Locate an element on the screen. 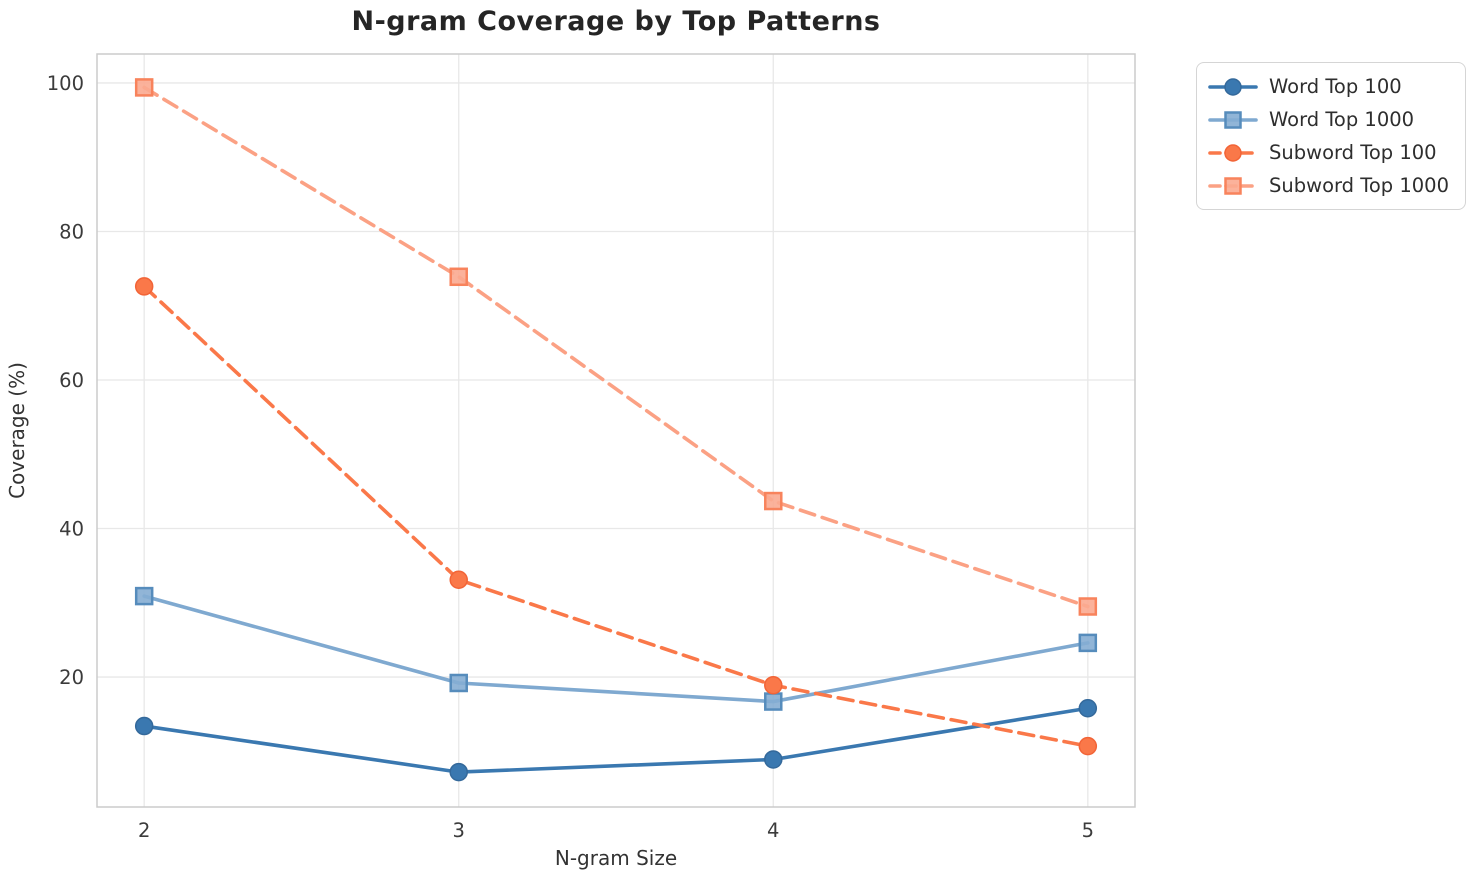 Image resolution: width=1478 pixels, height=885 pixels. legend-entry: Word Top 100 is located at coordinates (1328, 86).